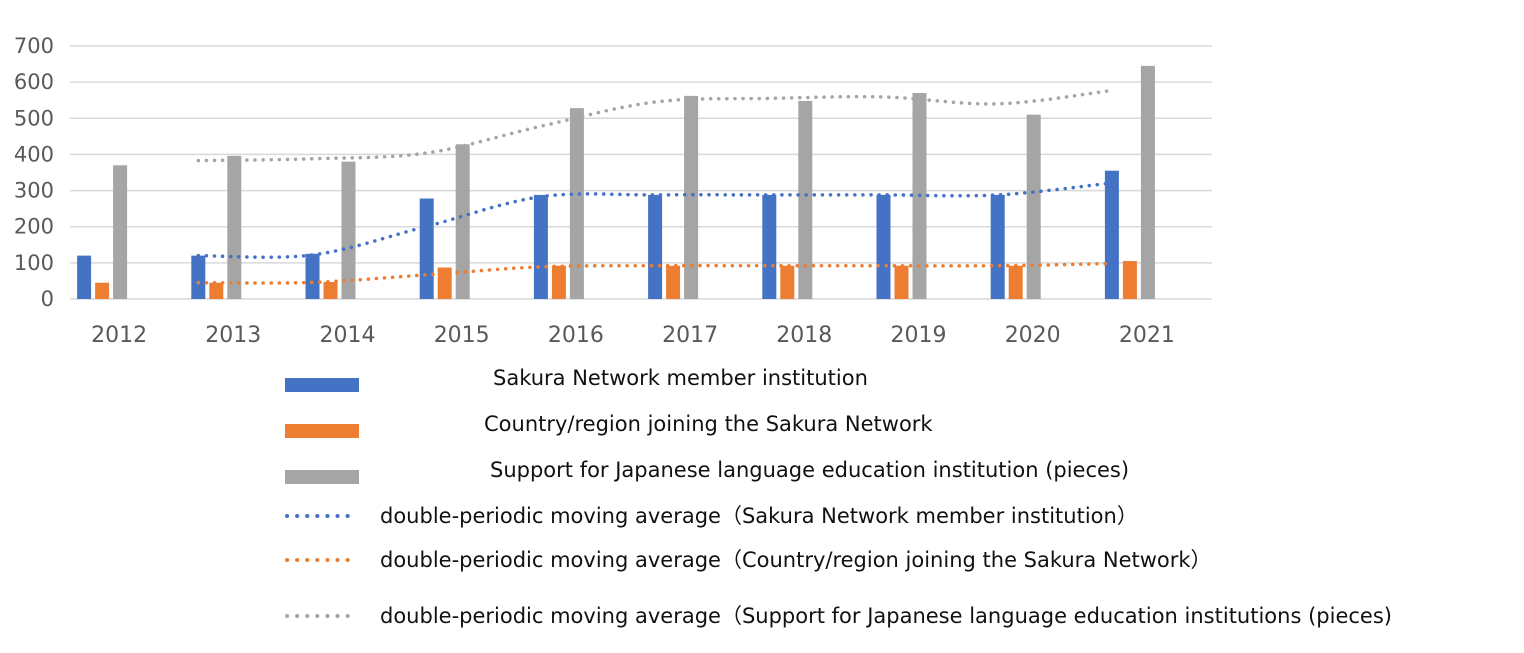 The width and height of the screenshot is (1524, 653). Describe the element at coordinates (426, 248) in the screenshot. I see `bar-member-institution-2015` at that location.